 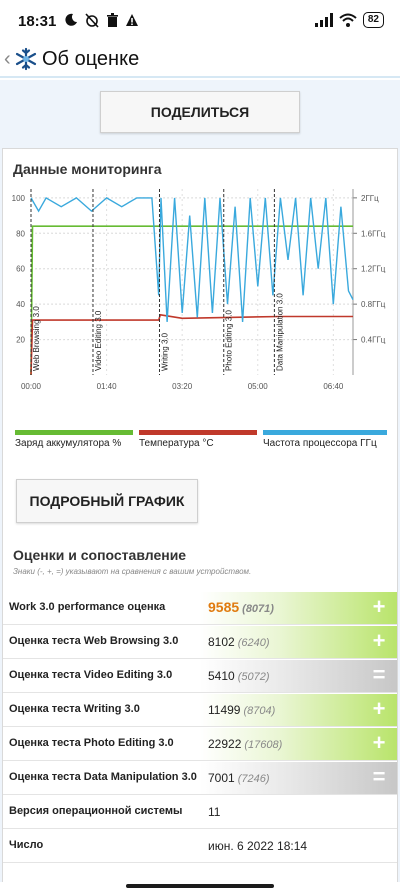 What do you see at coordinates (31, 386) in the screenshot?
I see `x-tick-label: 00:00` at bounding box center [31, 386].